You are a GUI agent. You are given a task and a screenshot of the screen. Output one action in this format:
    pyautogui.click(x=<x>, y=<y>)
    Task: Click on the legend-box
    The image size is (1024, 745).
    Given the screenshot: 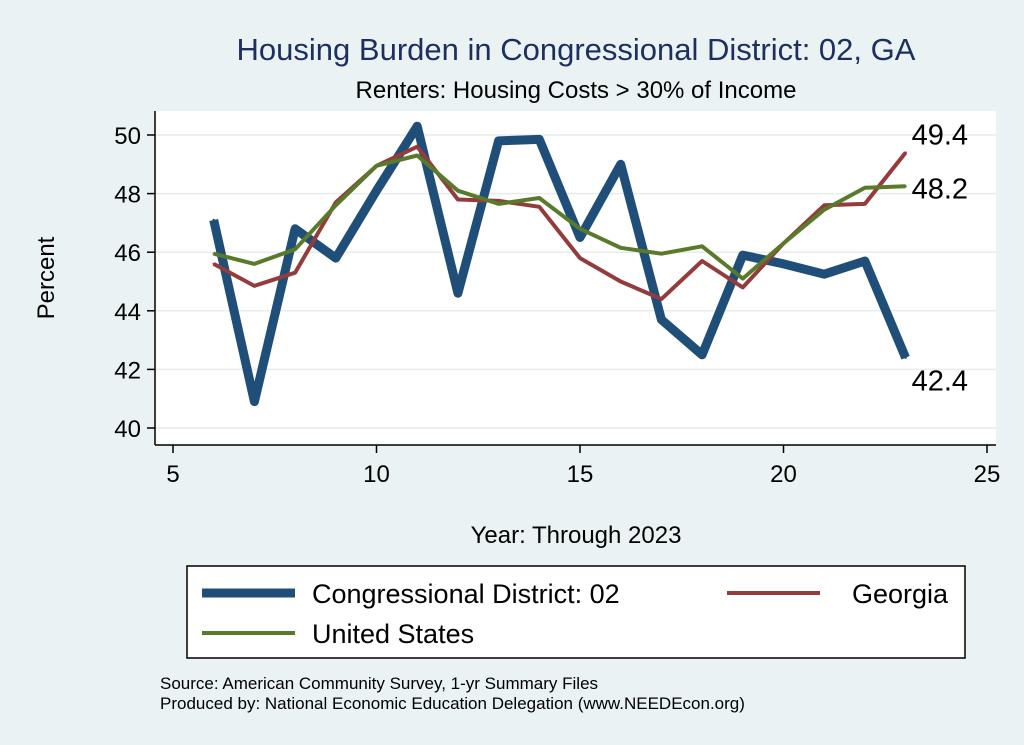 What is the action you would take?
    pyautogui.click(x=576, y=612)
    